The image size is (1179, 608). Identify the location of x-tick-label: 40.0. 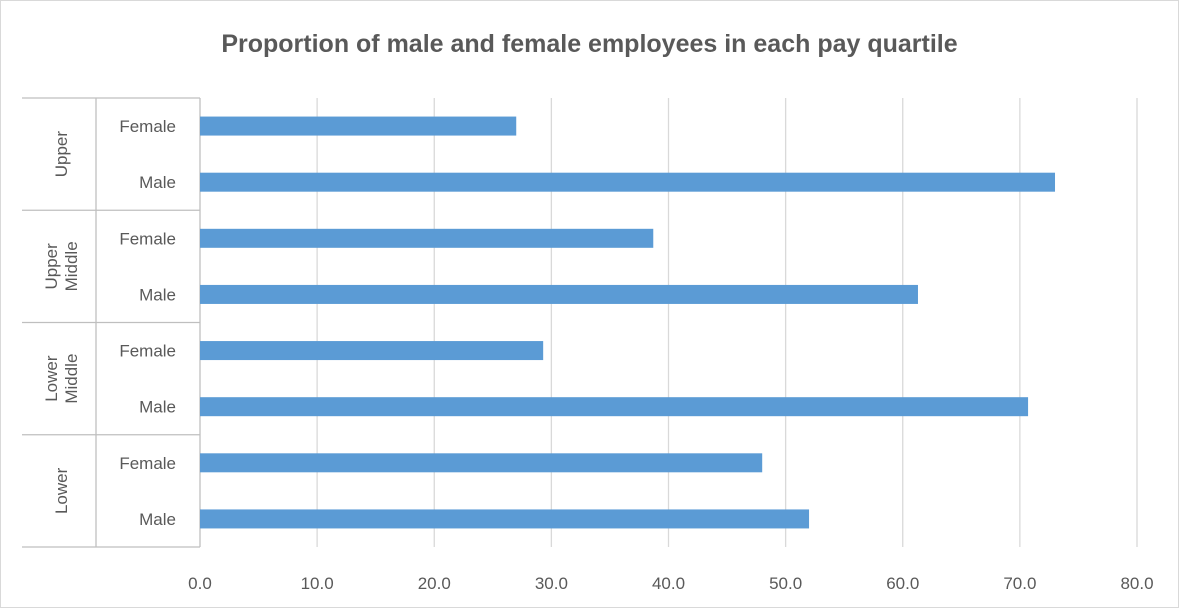
(668, 583).